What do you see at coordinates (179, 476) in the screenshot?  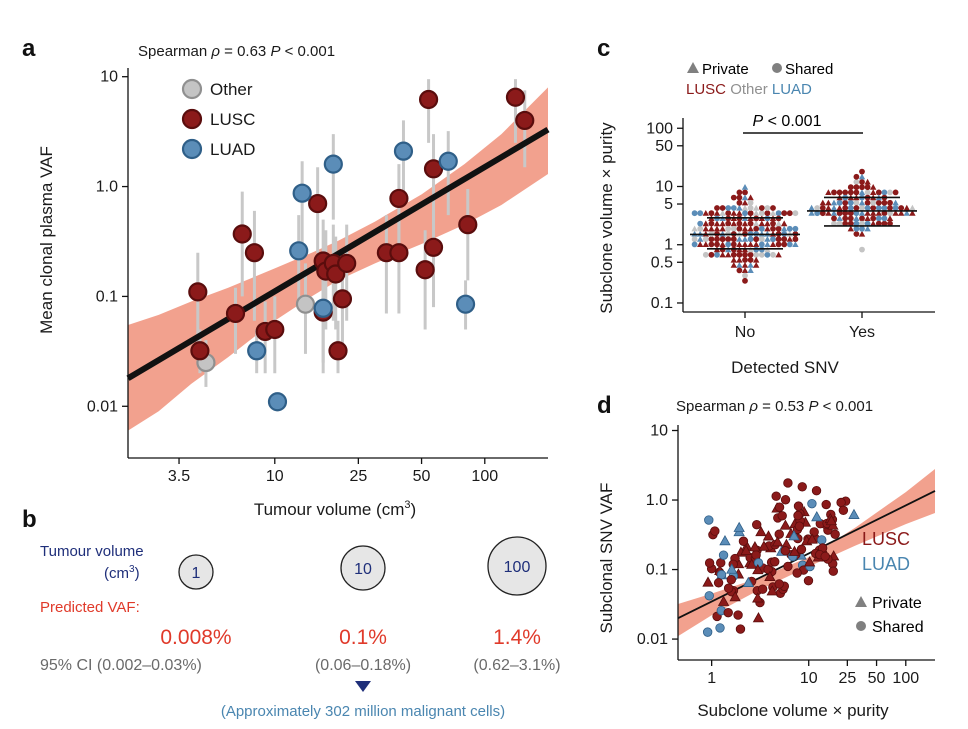 I see `panel-a-xtick-label: 3.5` at bounding box center [179, 476].